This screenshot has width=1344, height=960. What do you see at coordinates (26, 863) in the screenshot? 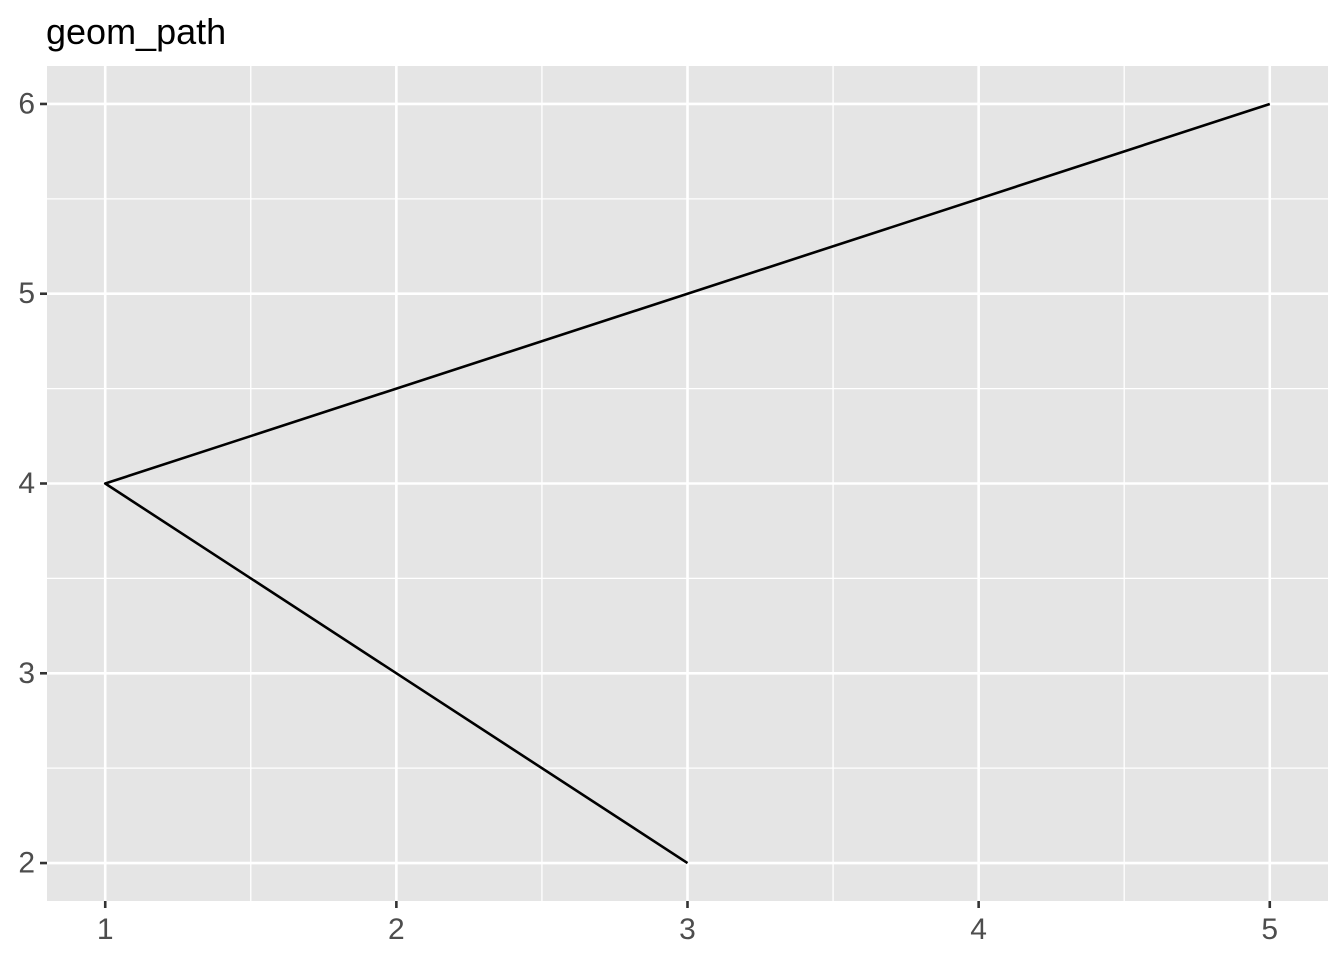
I see `y-tick-label: 2` at bounding box center [26, 863].